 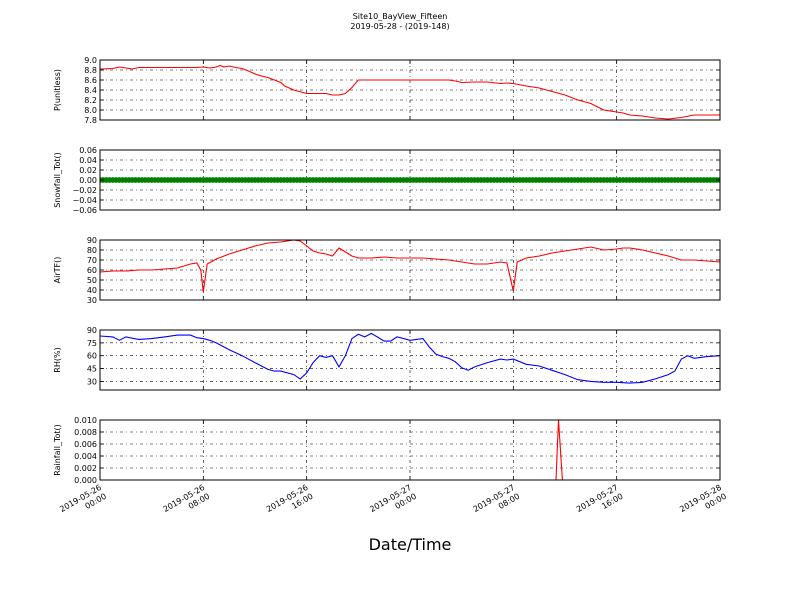 What do you see at coordinates (90, 120) in the screenshot?
I see `y-tick-label: 7.8` at bounding box center [90, 120].